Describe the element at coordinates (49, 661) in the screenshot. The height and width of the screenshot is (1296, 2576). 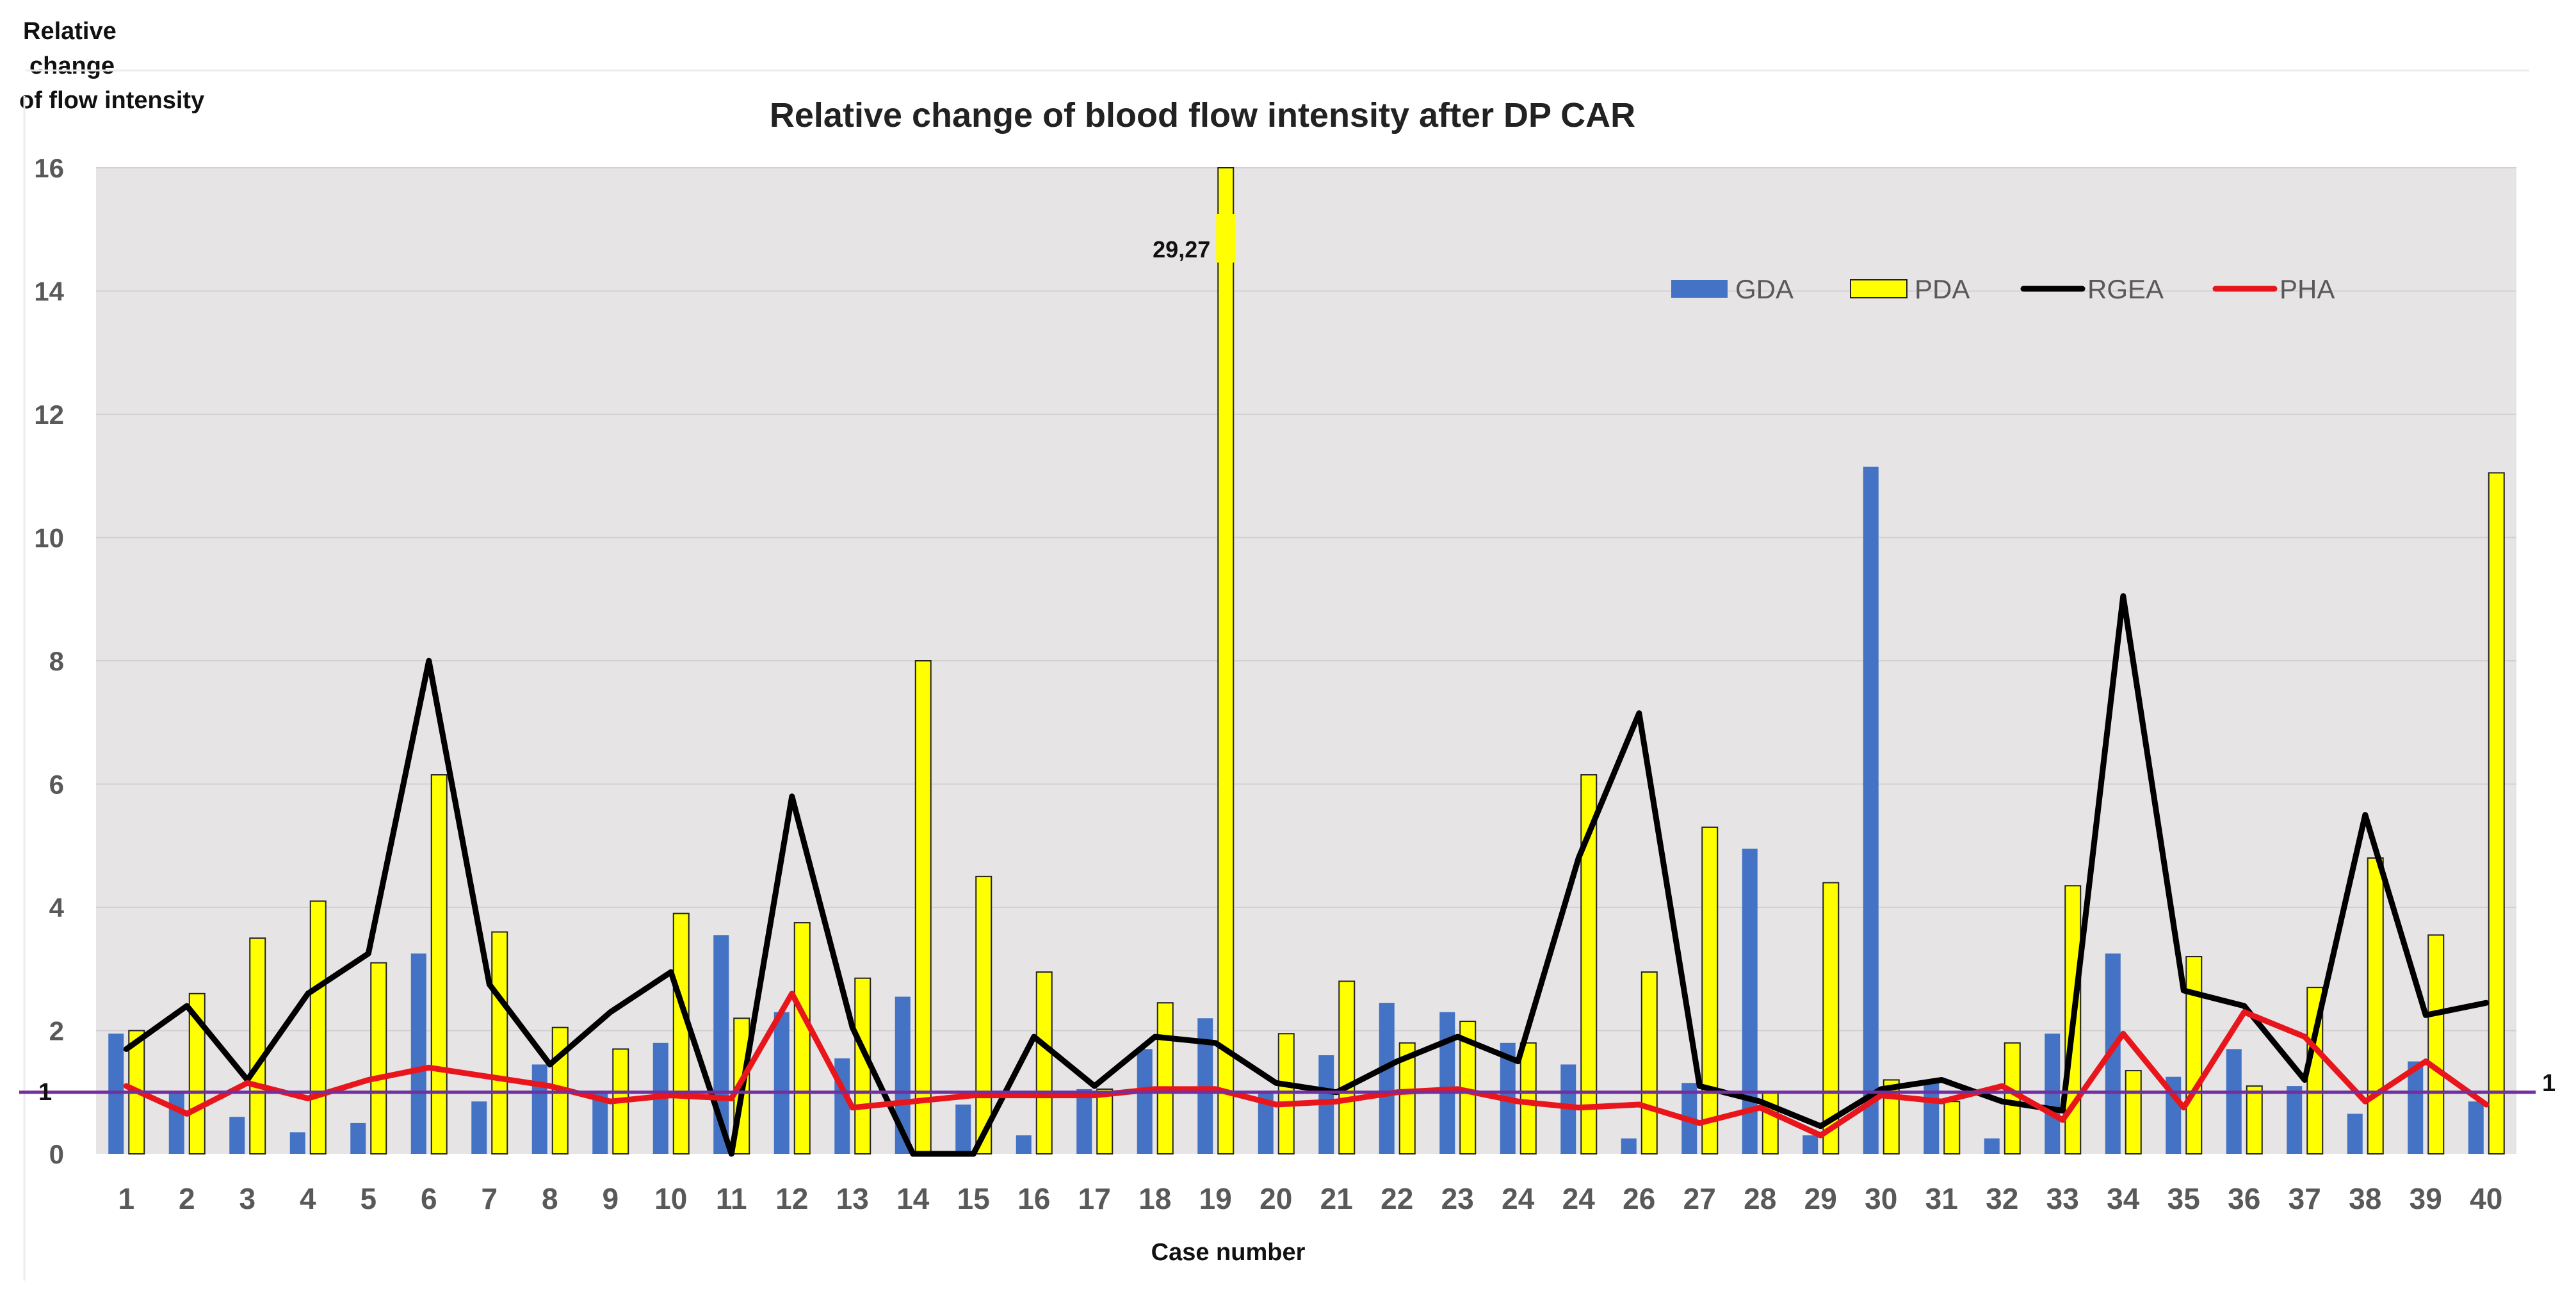
I see `y-tick-labels: 0 2 4 6 8 10 12 14 16` at that location.